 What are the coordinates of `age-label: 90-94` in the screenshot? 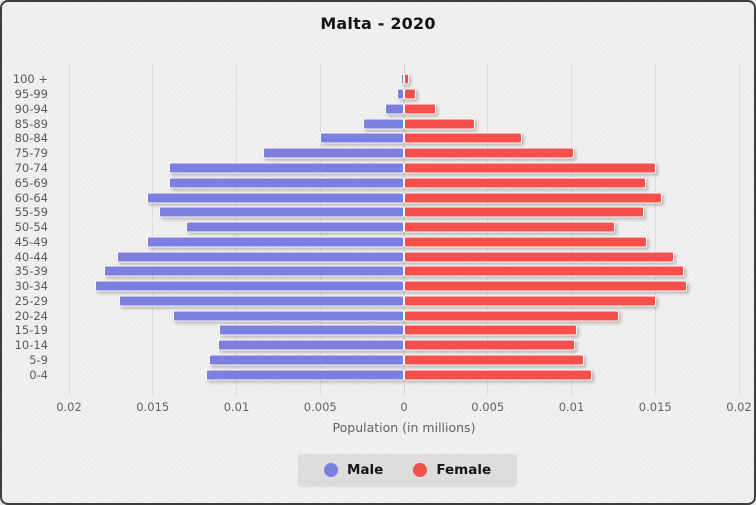 It's located at (31, 108).